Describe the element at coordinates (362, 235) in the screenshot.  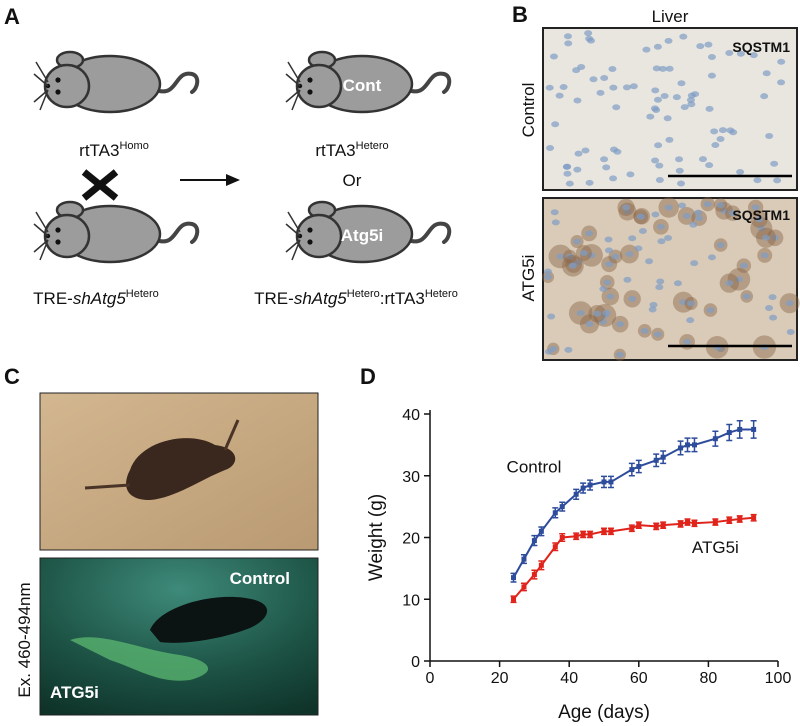
I see `mouse-label: Atg5i` at that location.